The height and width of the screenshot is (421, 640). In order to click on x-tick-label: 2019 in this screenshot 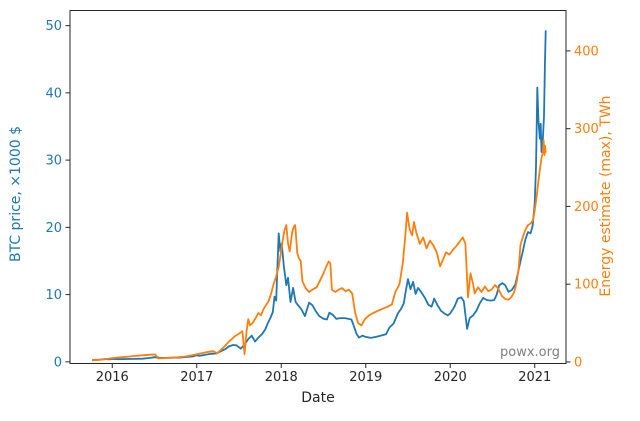, I will do `click(365, 377)`.